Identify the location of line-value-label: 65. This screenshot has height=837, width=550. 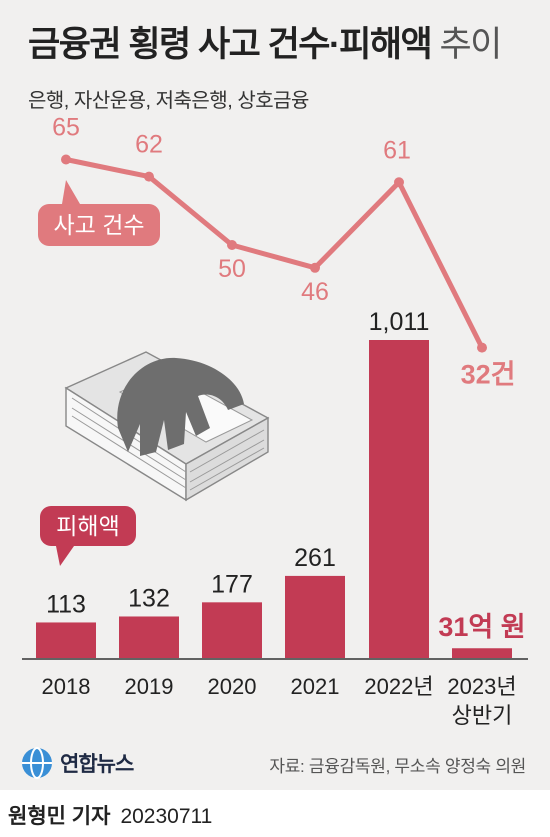
(66, 128).